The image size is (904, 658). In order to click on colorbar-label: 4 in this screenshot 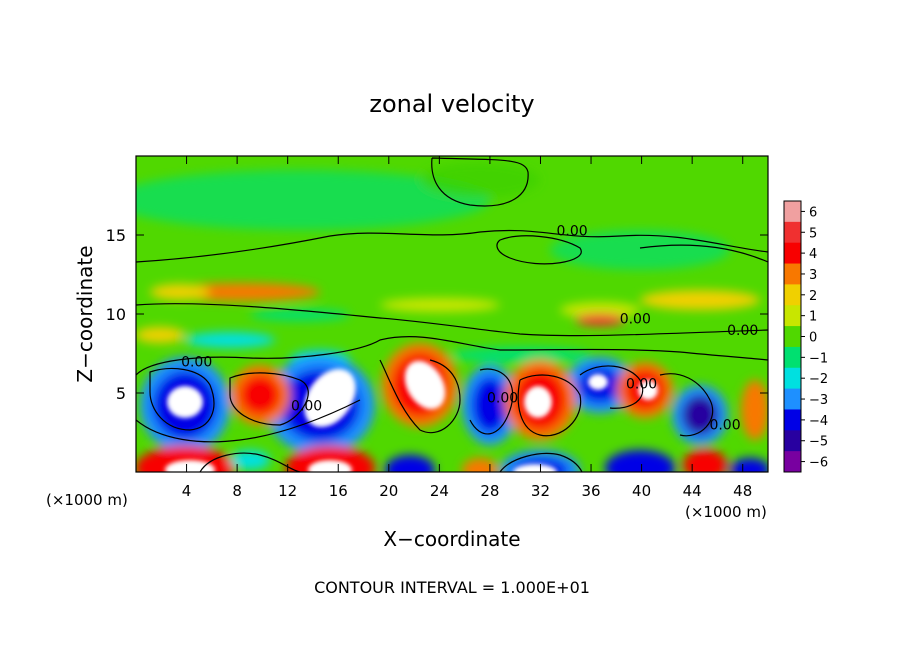, I will do `click(813, 254)`.